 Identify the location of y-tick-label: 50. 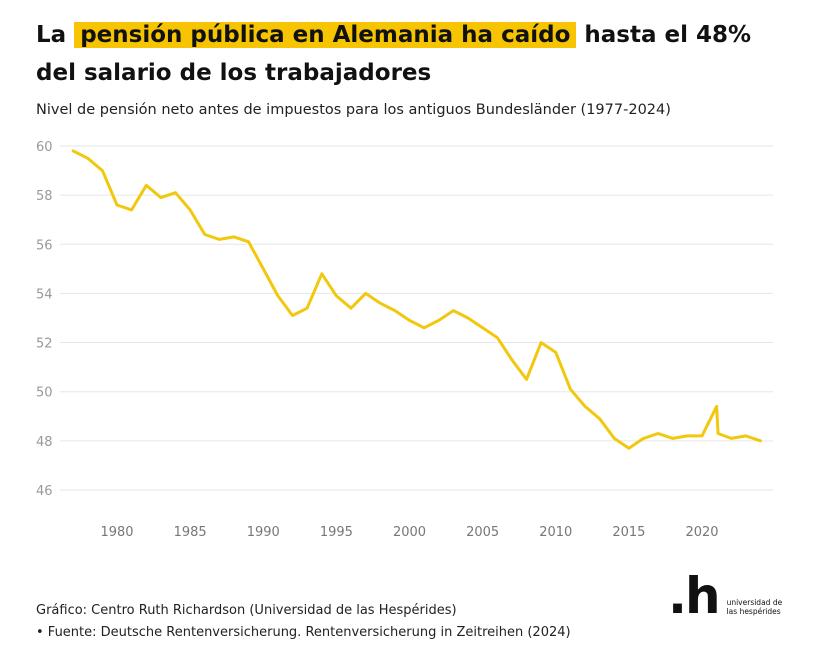
(44, 393).